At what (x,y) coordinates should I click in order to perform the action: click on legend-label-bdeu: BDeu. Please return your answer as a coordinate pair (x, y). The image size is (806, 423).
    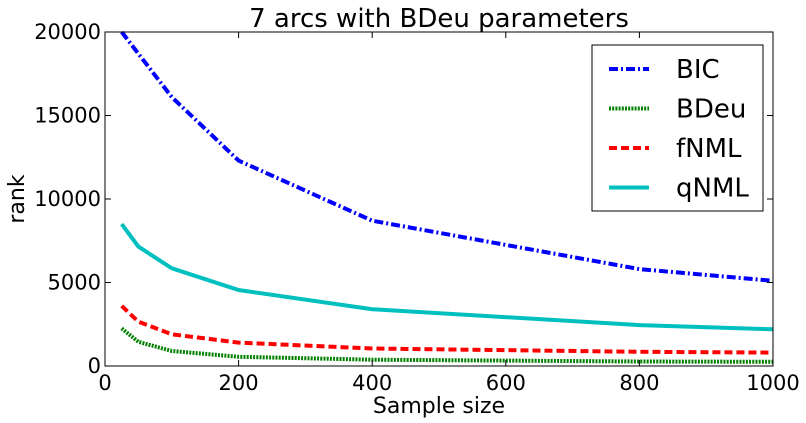
    Looking at the image, I should click on (711, 110).